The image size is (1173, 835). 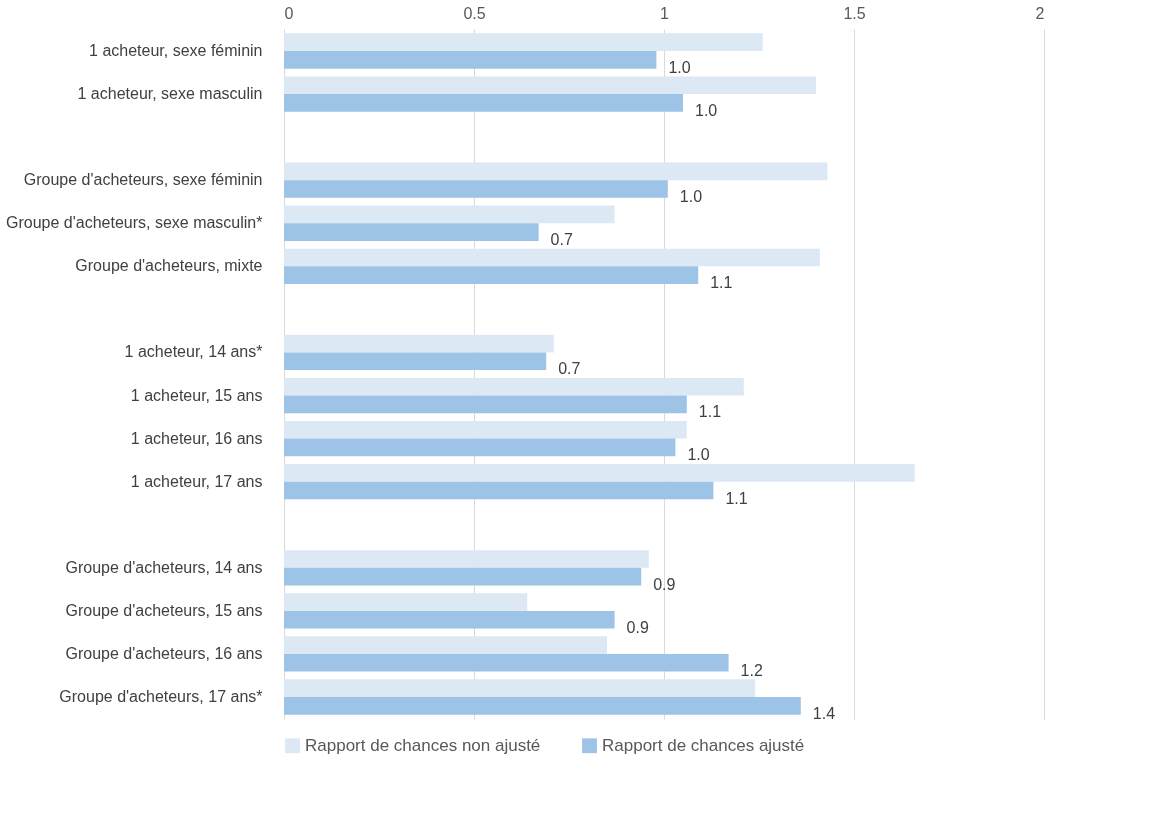 I want to click on legend-label: Rapport de chances non ajusté, so click(x=423, y=745).